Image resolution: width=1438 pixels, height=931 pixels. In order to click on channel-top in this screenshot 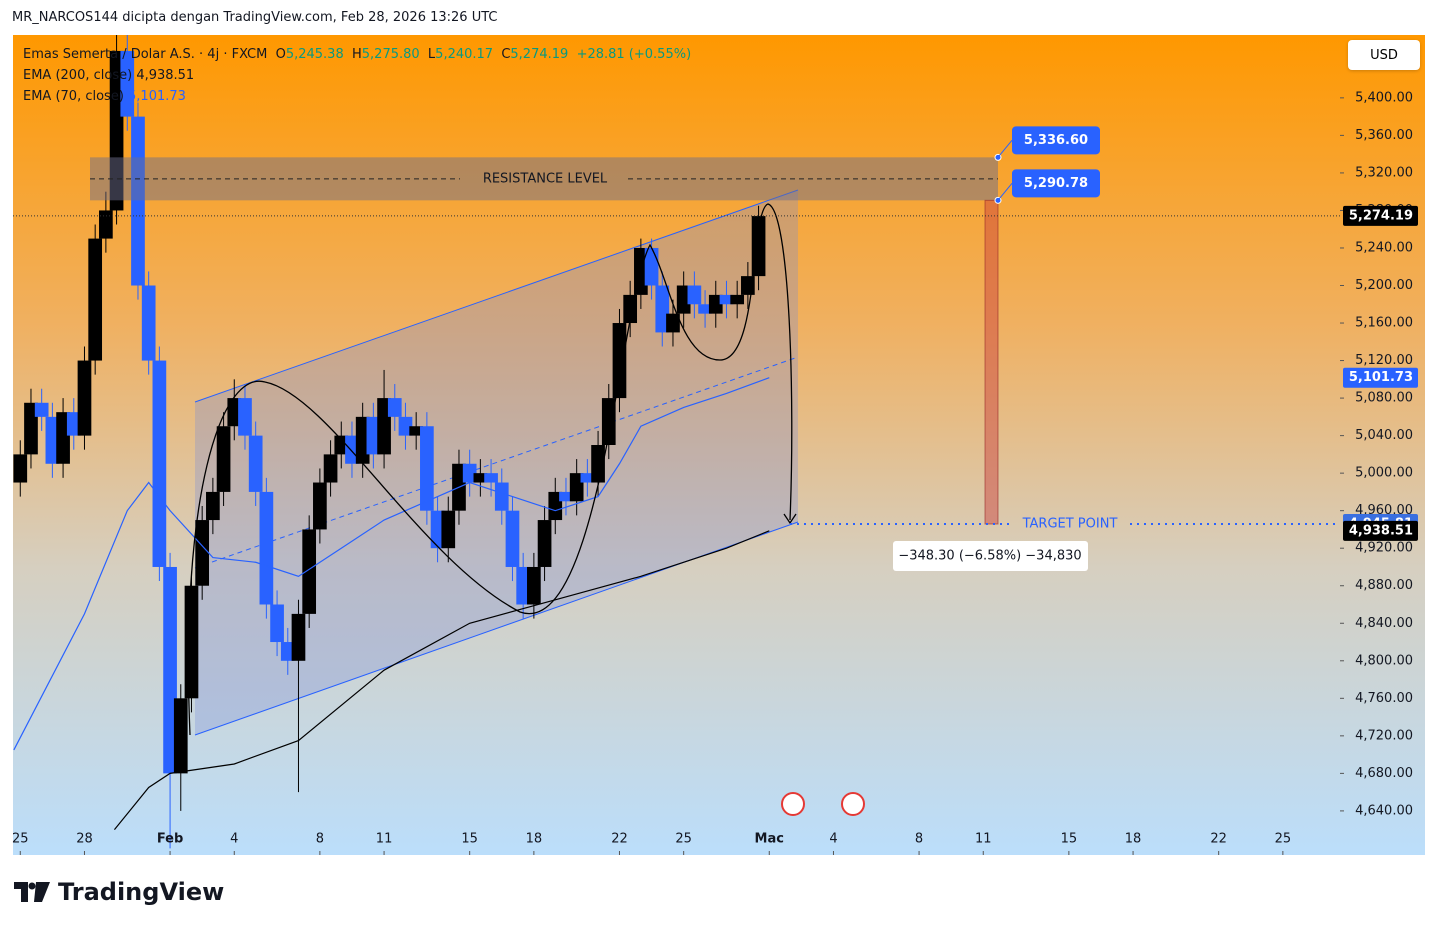, I will do `click(496, 296)`.